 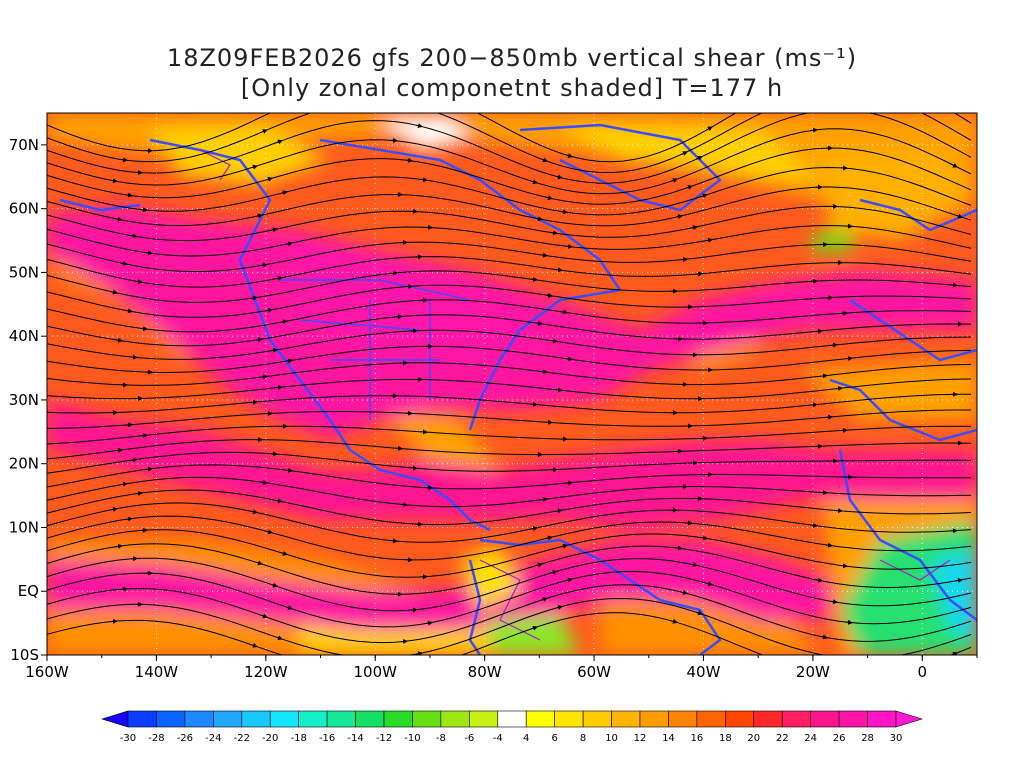 What do you see at coordinates (554, 738) in the screenshot?
I see `colorbar-label: 6` at bounding box center [554, 738].